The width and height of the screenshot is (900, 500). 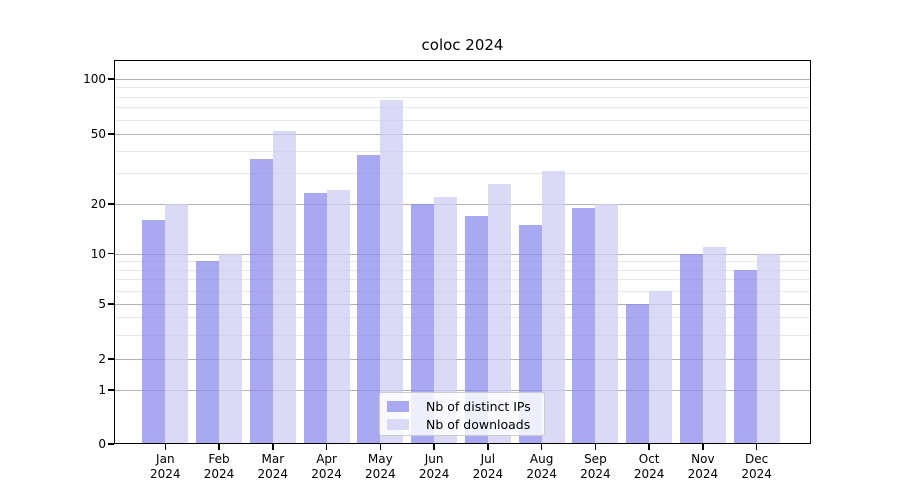 I want to click on bar-downloads-oct, so click(x=661, y=367).